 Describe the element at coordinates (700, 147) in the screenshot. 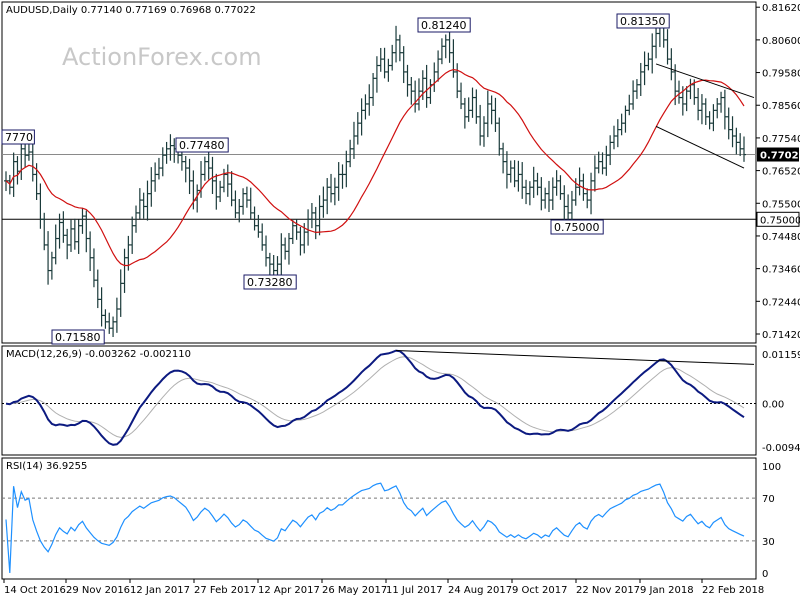

I see `channel-lower-line` at that location.